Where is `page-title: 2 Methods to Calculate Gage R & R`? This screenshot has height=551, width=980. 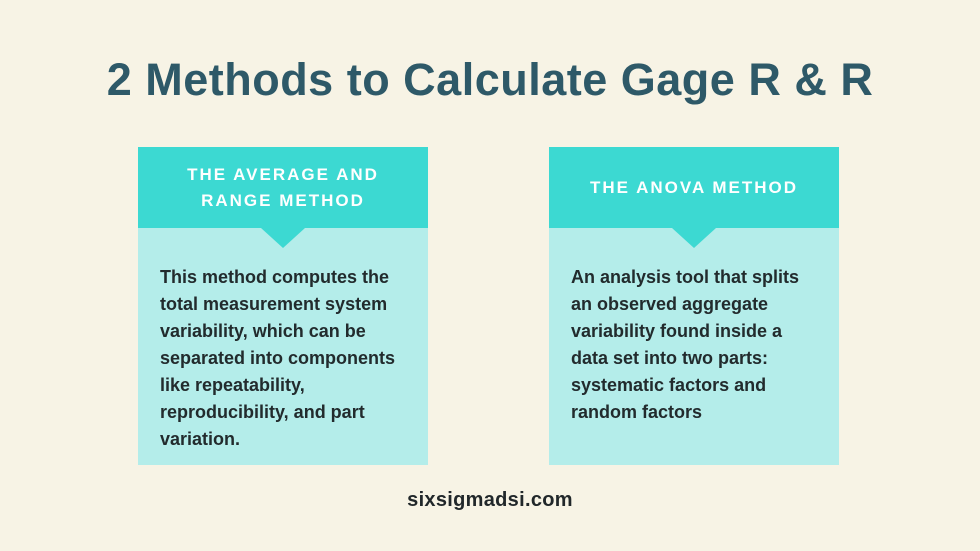
page-title: 2 Methods to Calculate Gage R & R is located at coordinates (490, 79).